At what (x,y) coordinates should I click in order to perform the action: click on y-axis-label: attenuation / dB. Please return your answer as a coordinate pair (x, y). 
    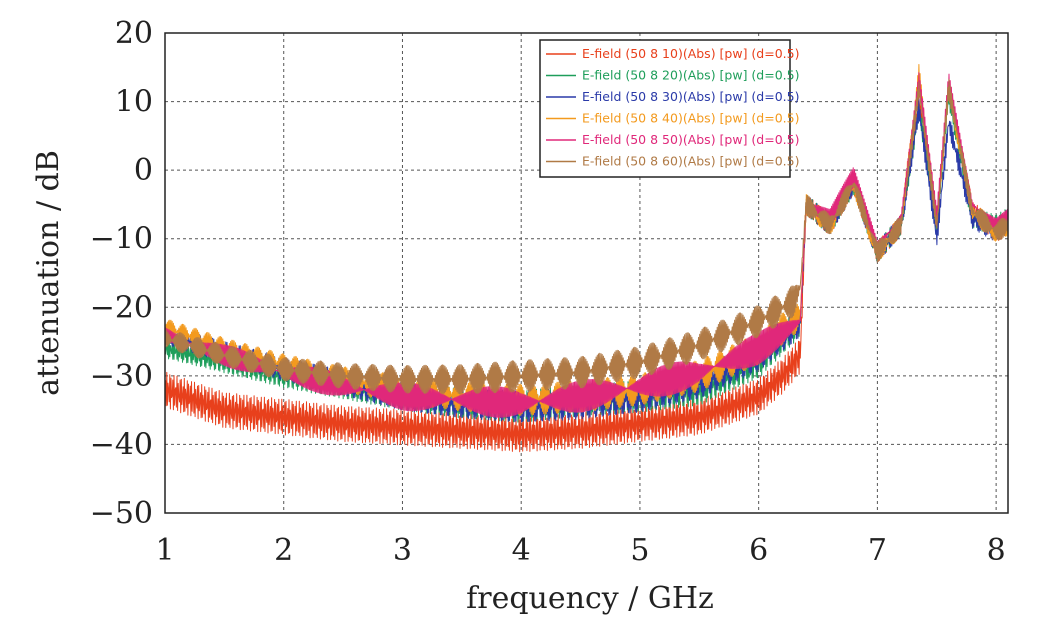
    Looking at the image, I should click on (48, 273).